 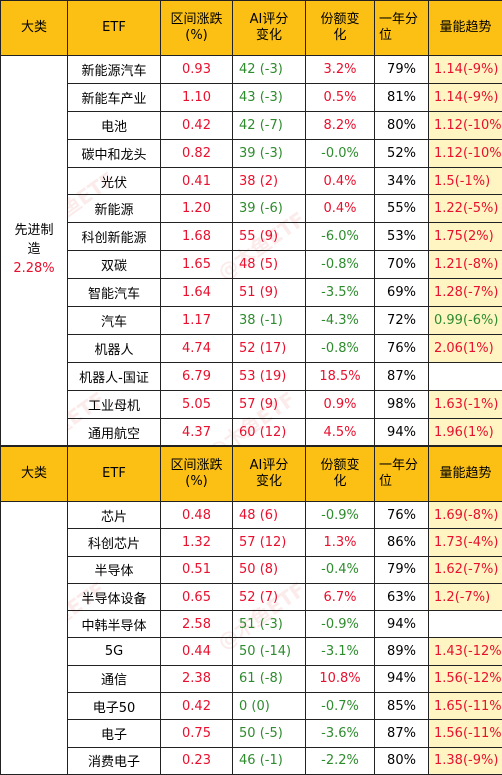 What do you see at coordinates (402, 542) in the screenshot?
I see `year-percentile: 86%` at bounding box center [402, 542].